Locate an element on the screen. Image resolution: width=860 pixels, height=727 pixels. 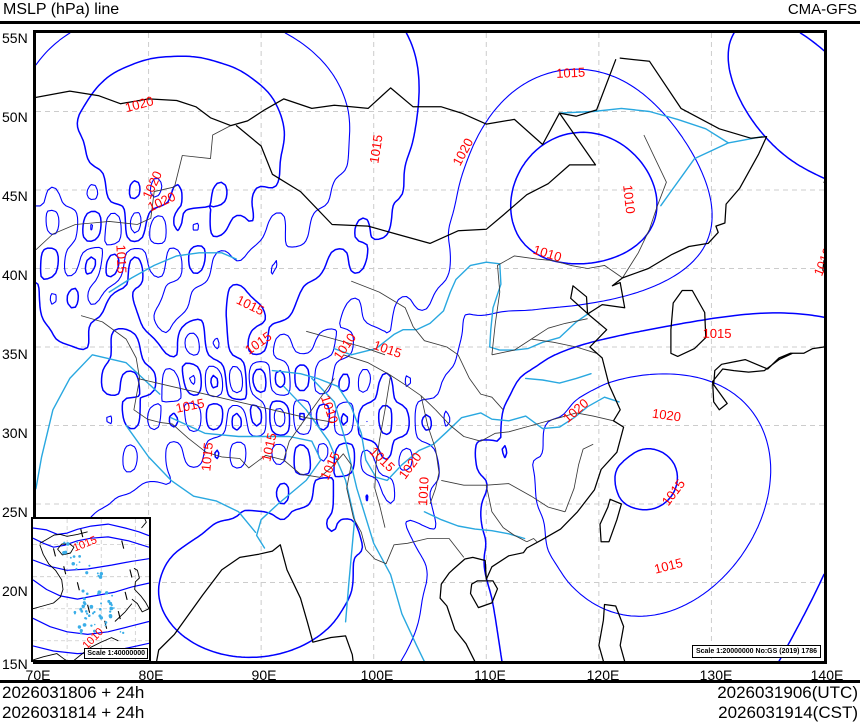
y-tick-55n: 55N is located at coordinates (15, 38).